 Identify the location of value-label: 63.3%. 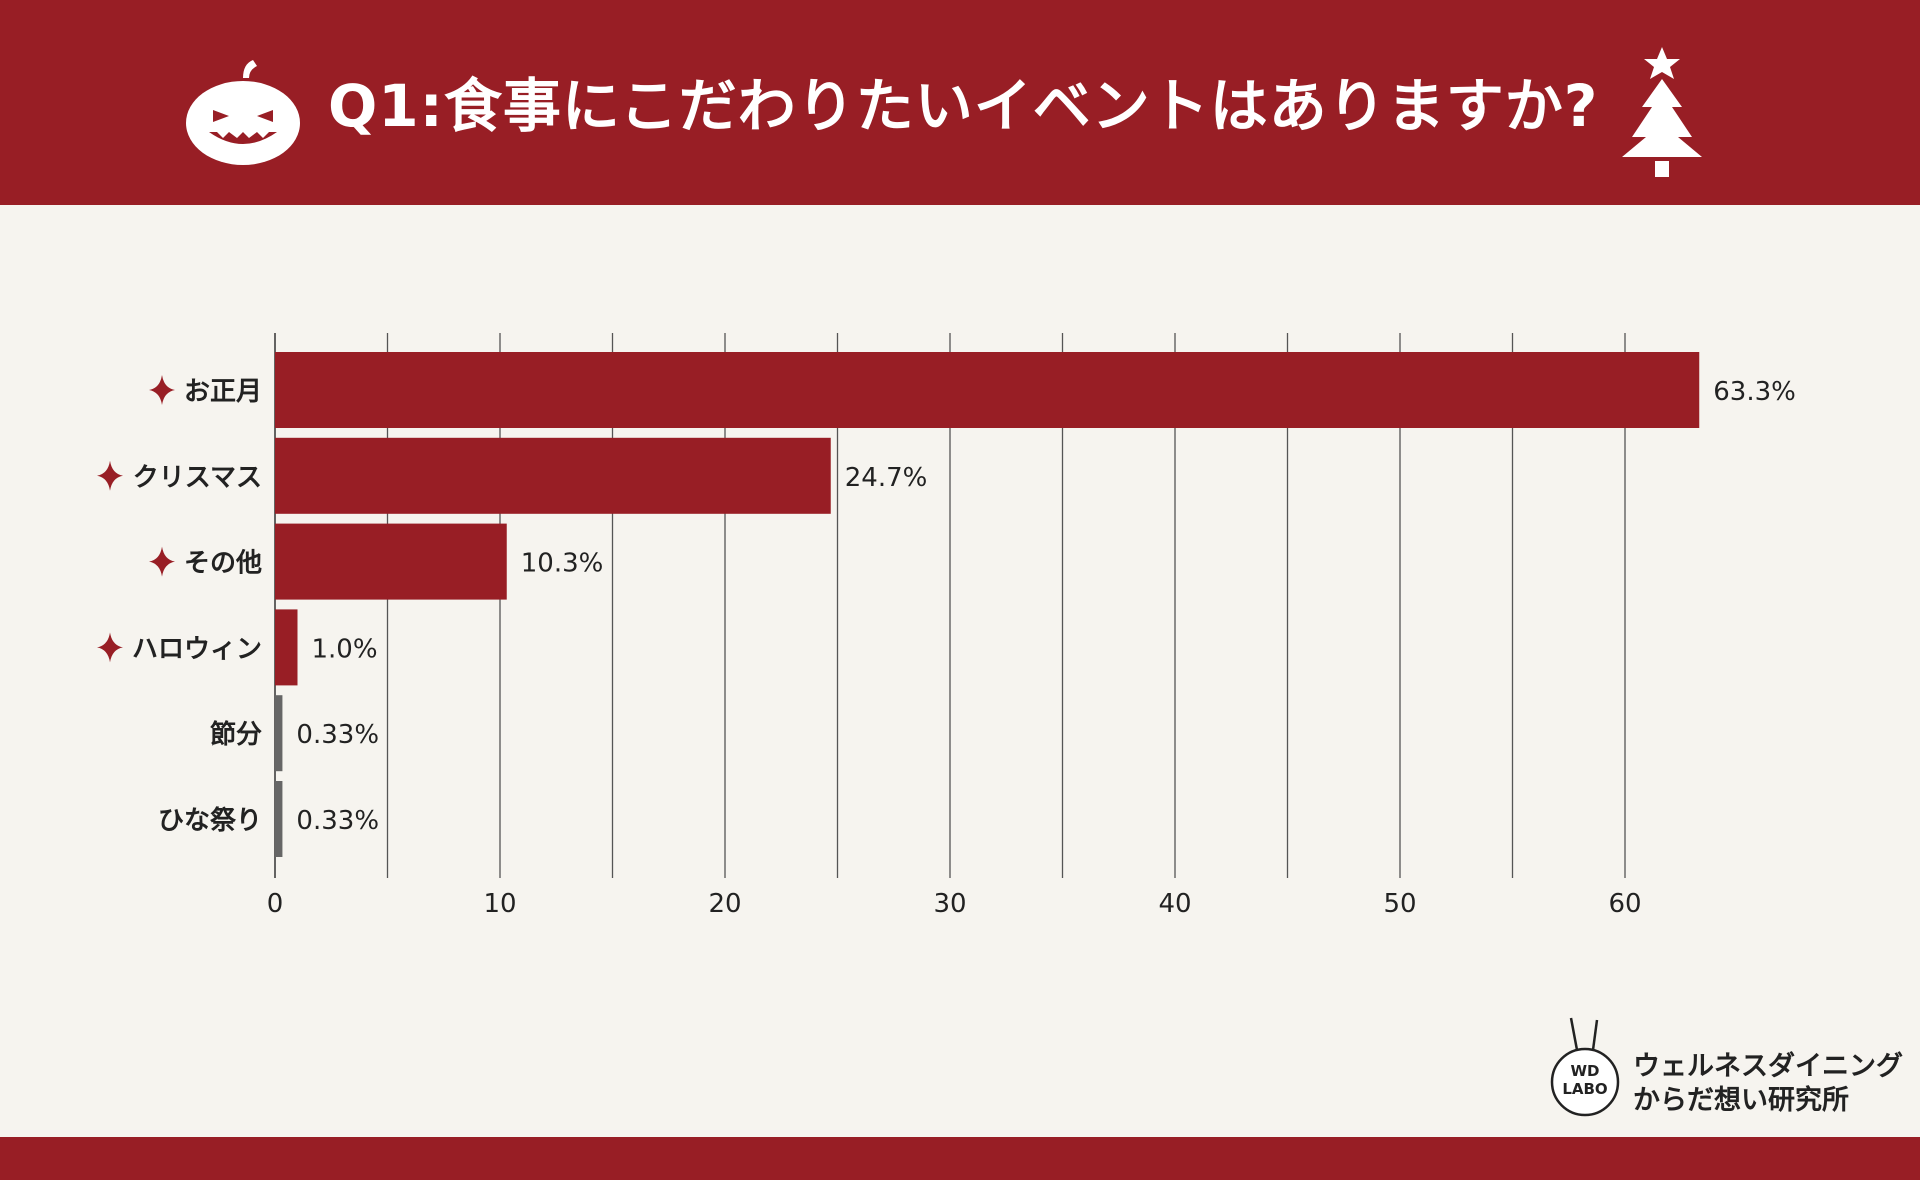
(1754, 392).